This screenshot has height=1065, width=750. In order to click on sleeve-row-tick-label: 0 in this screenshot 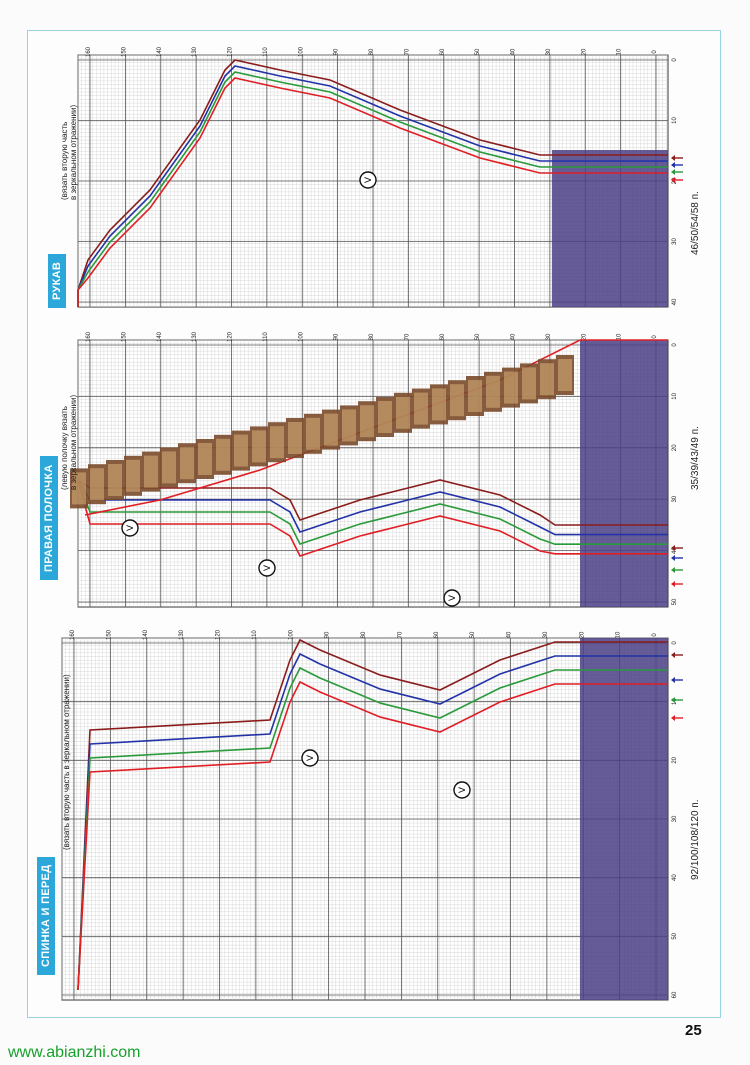, I will do `click(655, 52)`.